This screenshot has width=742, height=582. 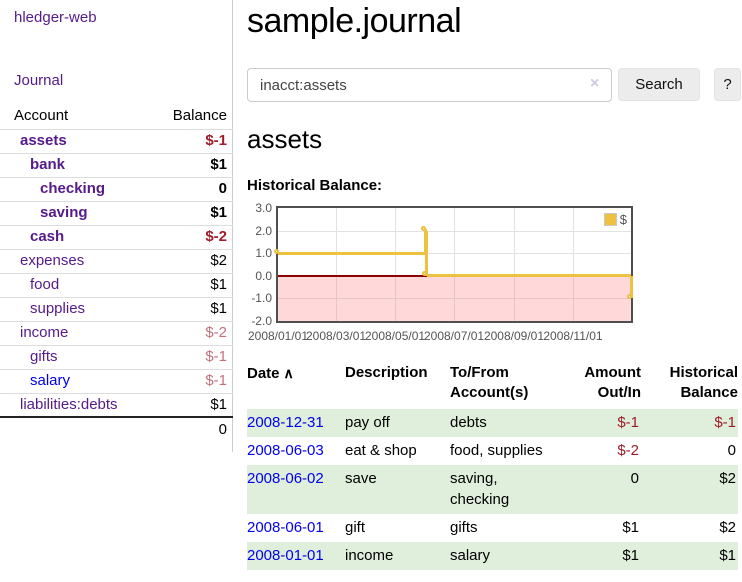 What do you see at coordinates (285, 478) in the screenshot?
I see `transaction-date-link: 2008-06-02` at bounding box center [285, 478].